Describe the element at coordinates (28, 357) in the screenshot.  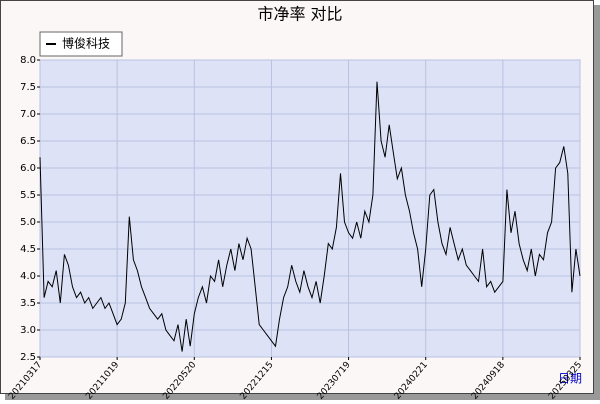
I see `y-tick-label: 2.5` at that location.